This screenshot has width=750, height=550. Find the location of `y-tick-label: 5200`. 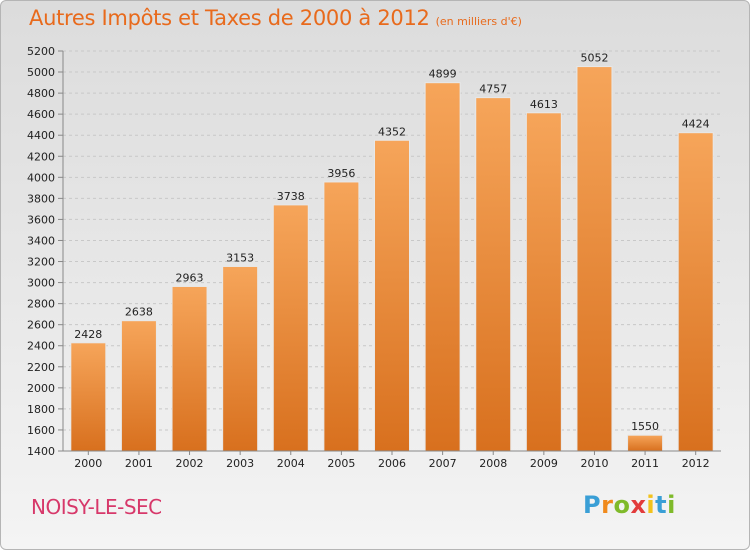

y-tick-label: 5200 is located at coordinates (41, 51).